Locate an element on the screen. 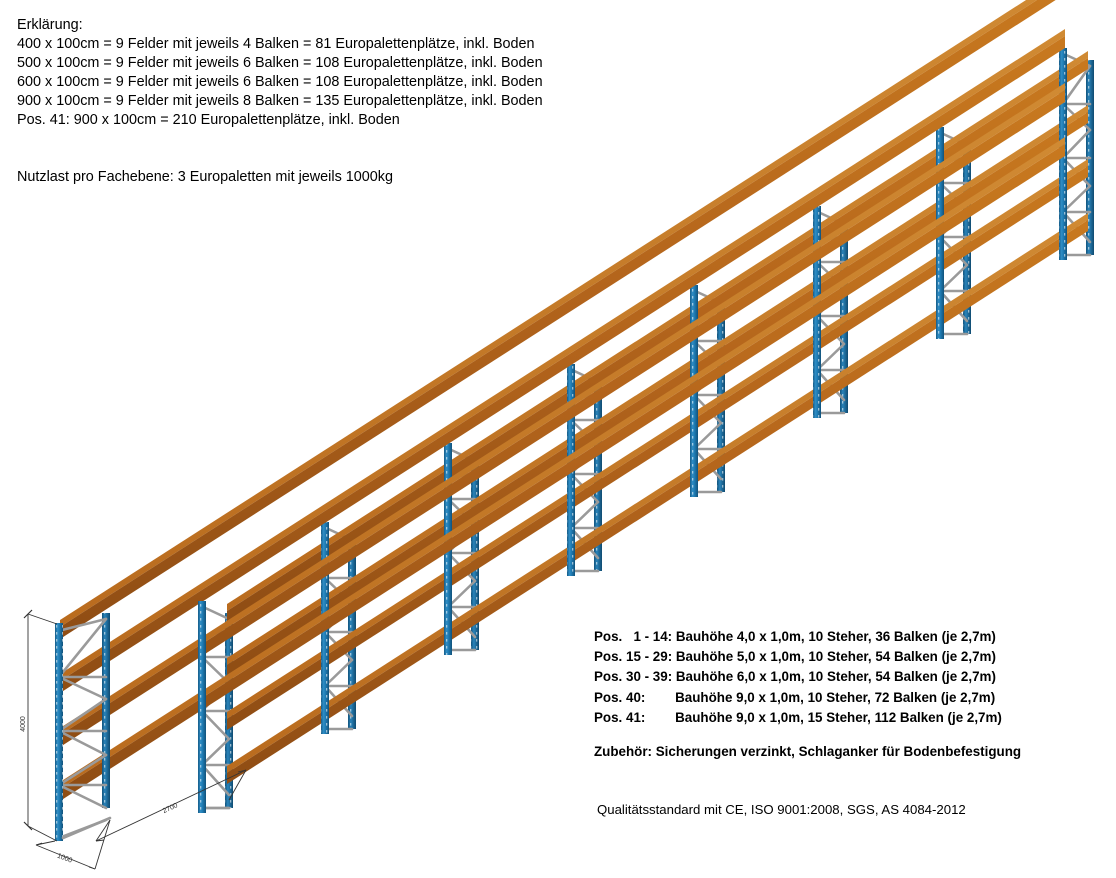 This screenshot has width=1116, height=878. dim-height-label: 4000 is located at coordinates (23, 724).